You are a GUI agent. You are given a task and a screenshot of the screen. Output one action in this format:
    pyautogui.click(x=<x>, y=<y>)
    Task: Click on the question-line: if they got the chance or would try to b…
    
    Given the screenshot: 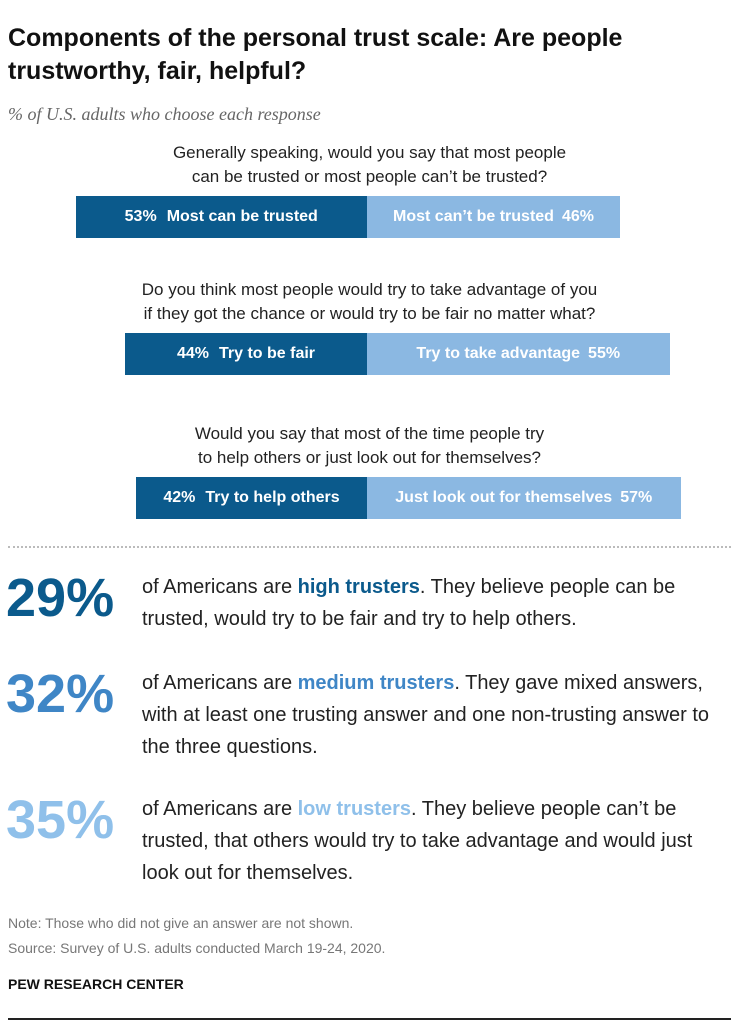 What is the action you would take?
    pyautogui.click(x=369, y=313)
    